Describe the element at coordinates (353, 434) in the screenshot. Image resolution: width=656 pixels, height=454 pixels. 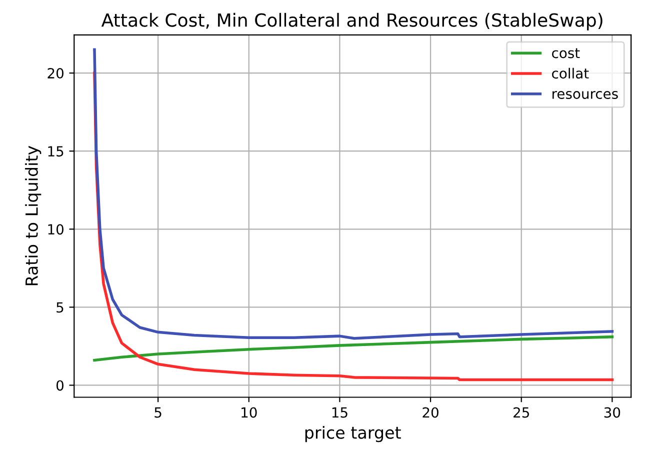
I see `x-axis-title: price target` at that location.